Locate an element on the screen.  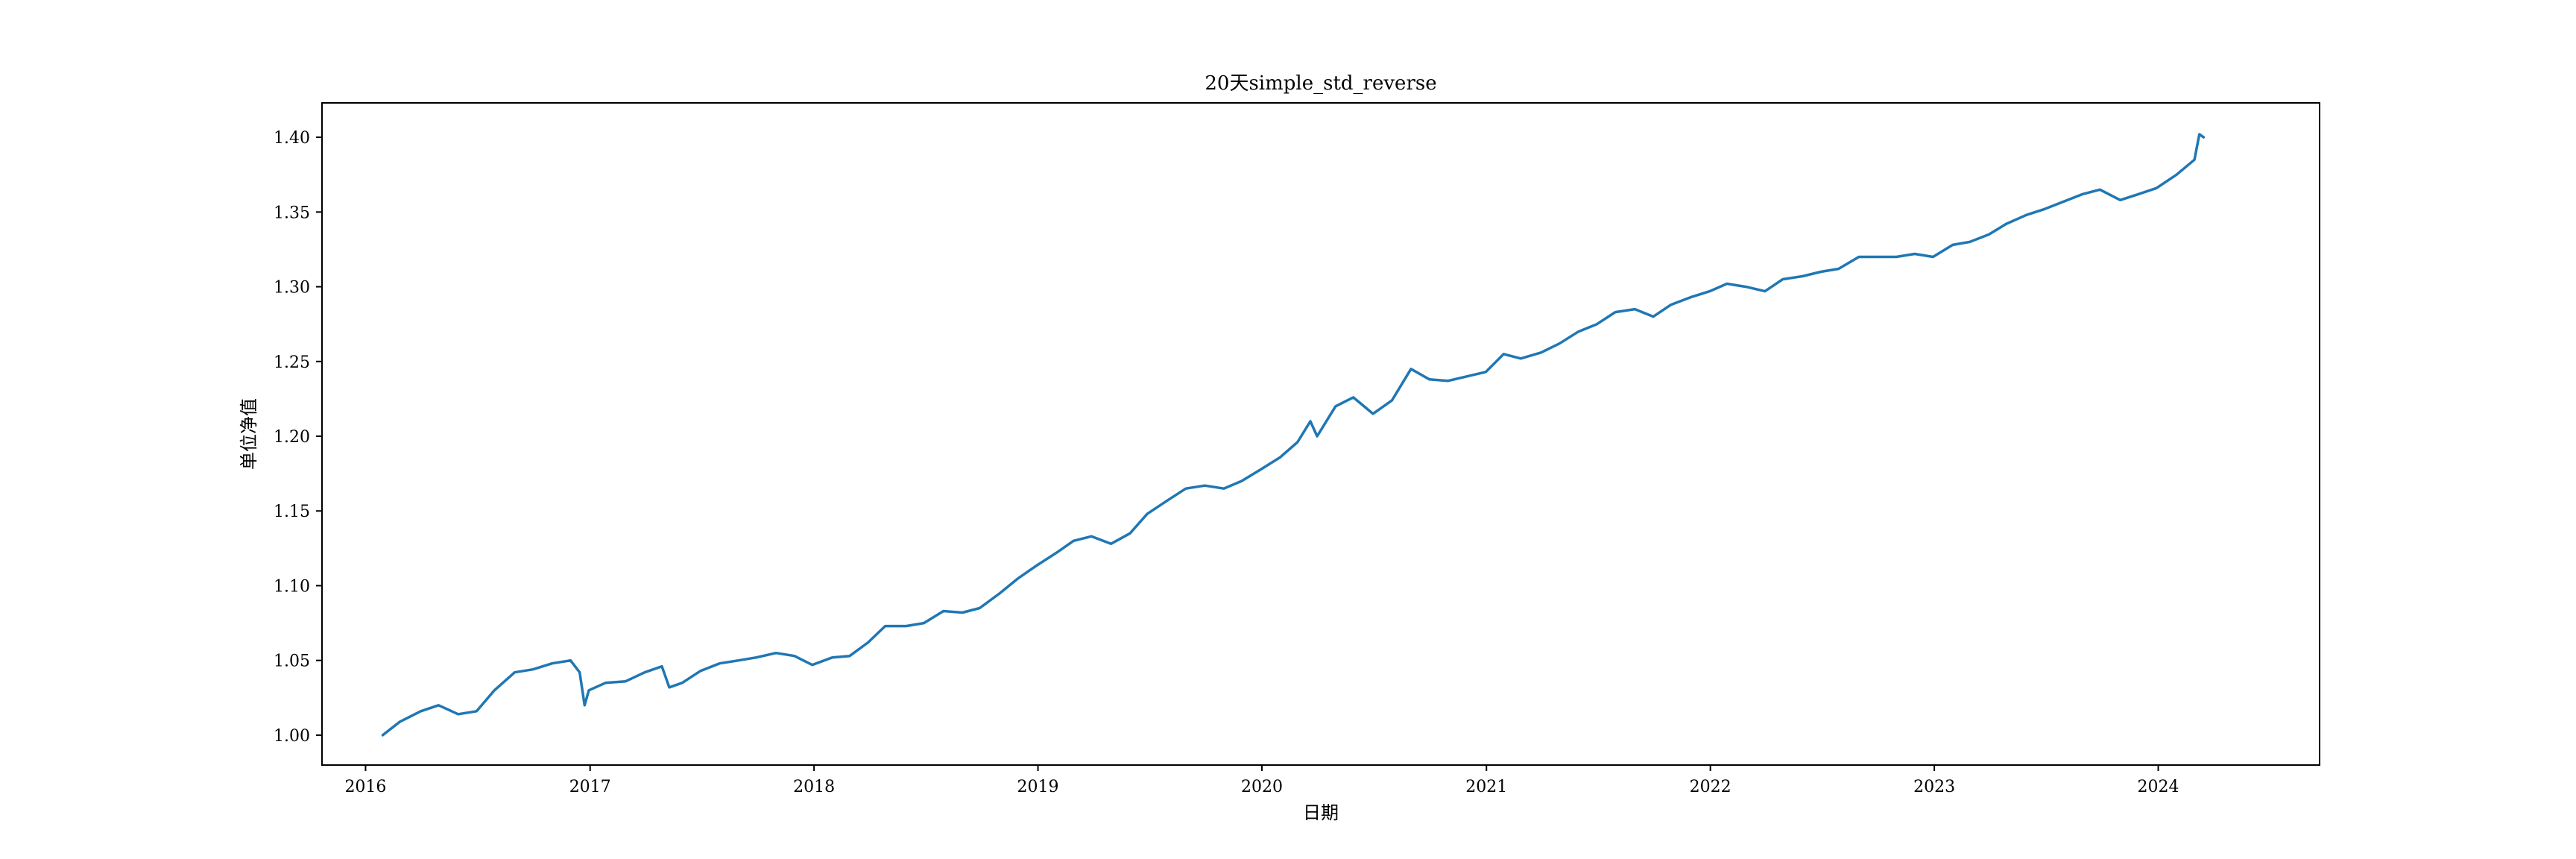
y-tick-label: 1.25 is located at coordinates (292, 362).